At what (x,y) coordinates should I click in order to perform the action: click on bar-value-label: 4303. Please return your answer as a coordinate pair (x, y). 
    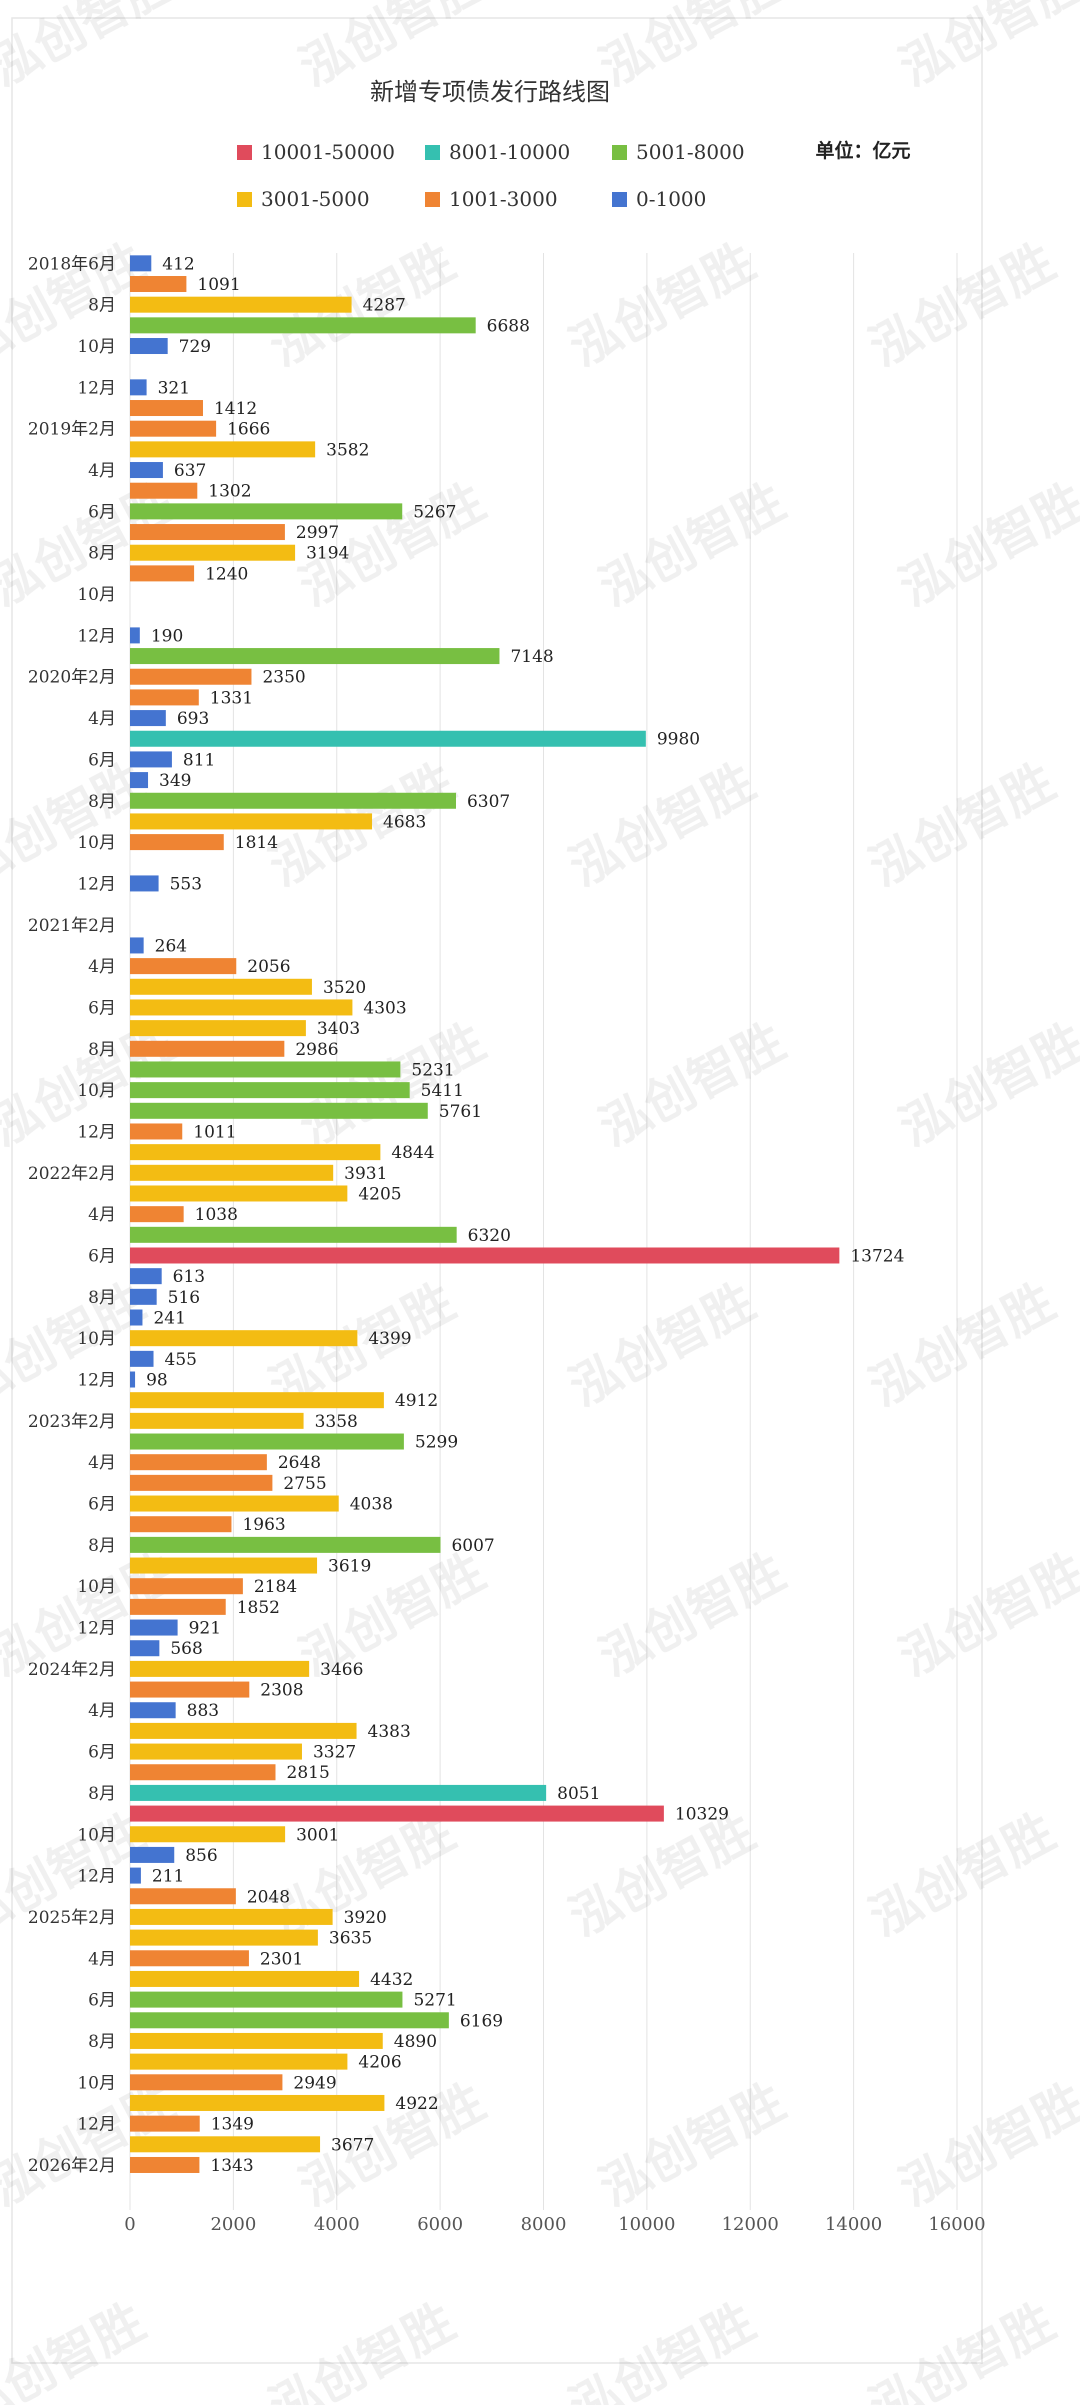
    Looking at the image, I should click on (384, 1008).